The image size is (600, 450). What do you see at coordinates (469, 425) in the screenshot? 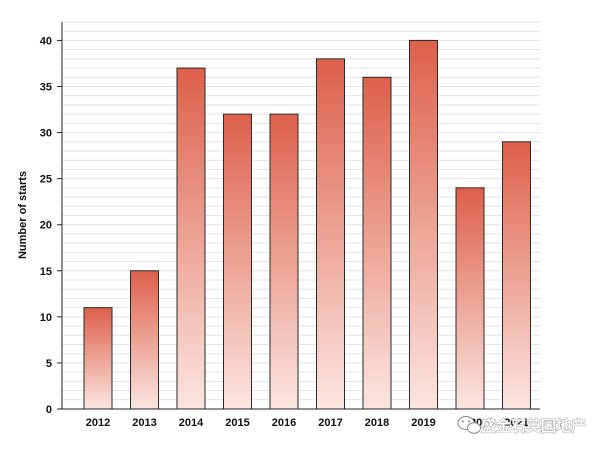
I see `wechat-icon` at bounding box center [469, 425].